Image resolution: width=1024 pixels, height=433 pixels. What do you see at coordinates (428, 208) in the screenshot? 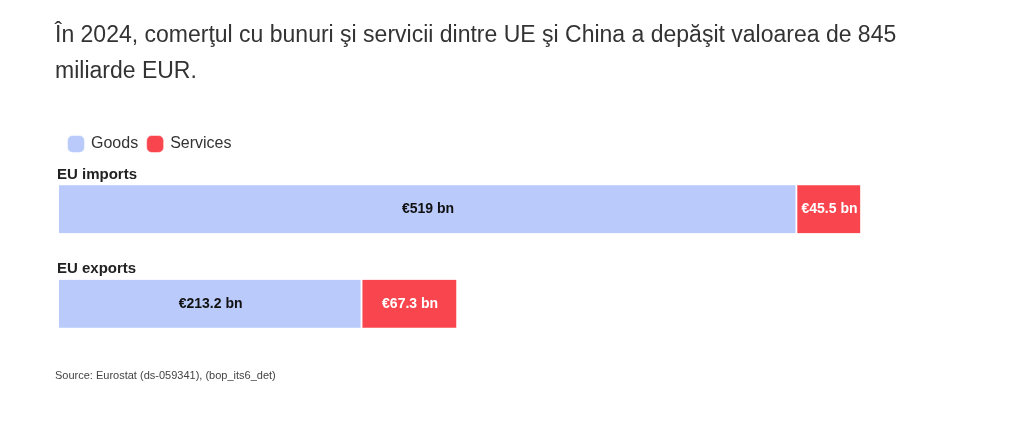
I see `data-label: €519 bn` at bounding box center [428, 208].